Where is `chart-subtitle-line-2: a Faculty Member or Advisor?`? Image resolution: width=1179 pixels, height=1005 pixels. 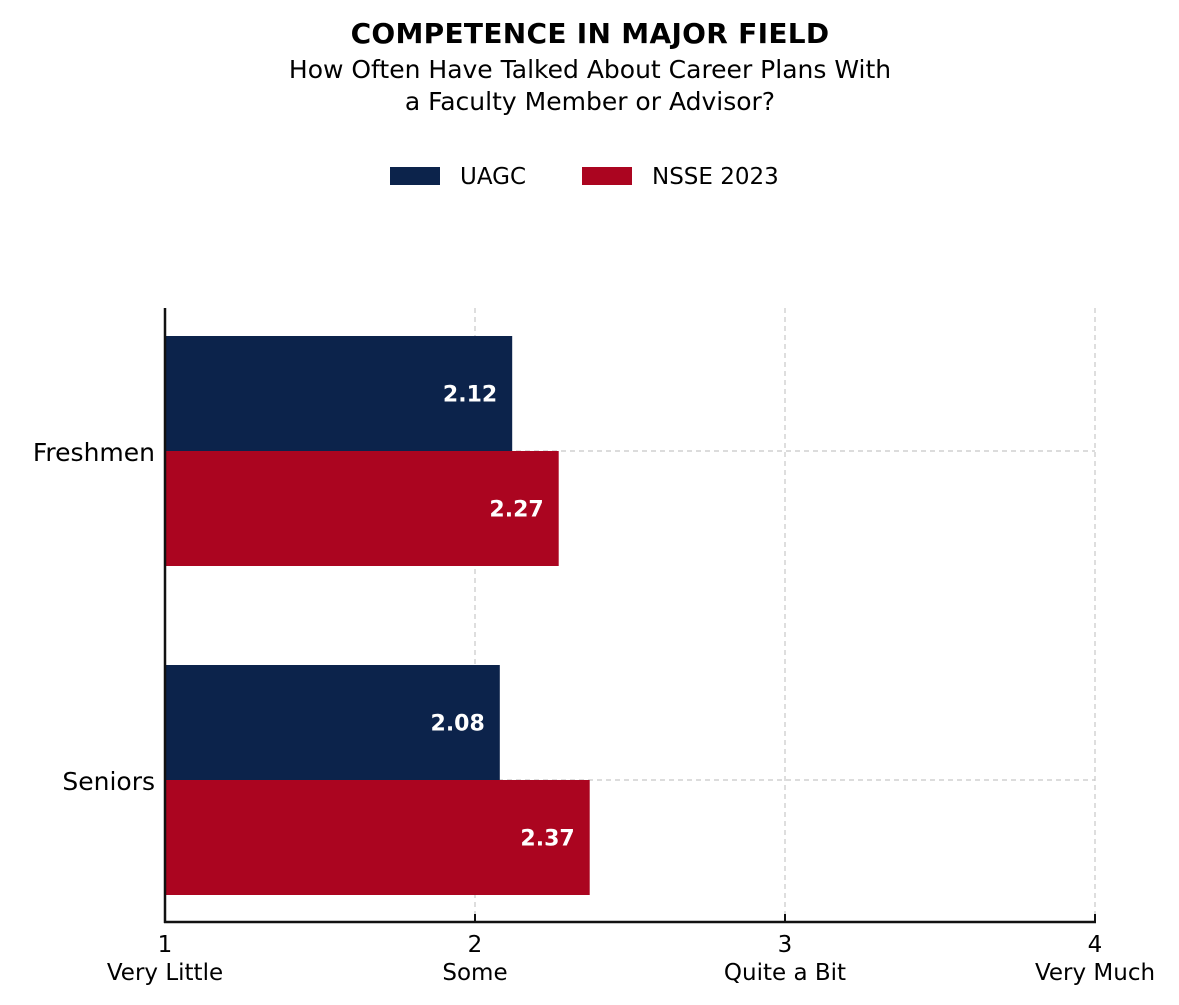 chart-subtitle-line-2: a Faculty Member or Advisor? is located at coordinates (590, 101).